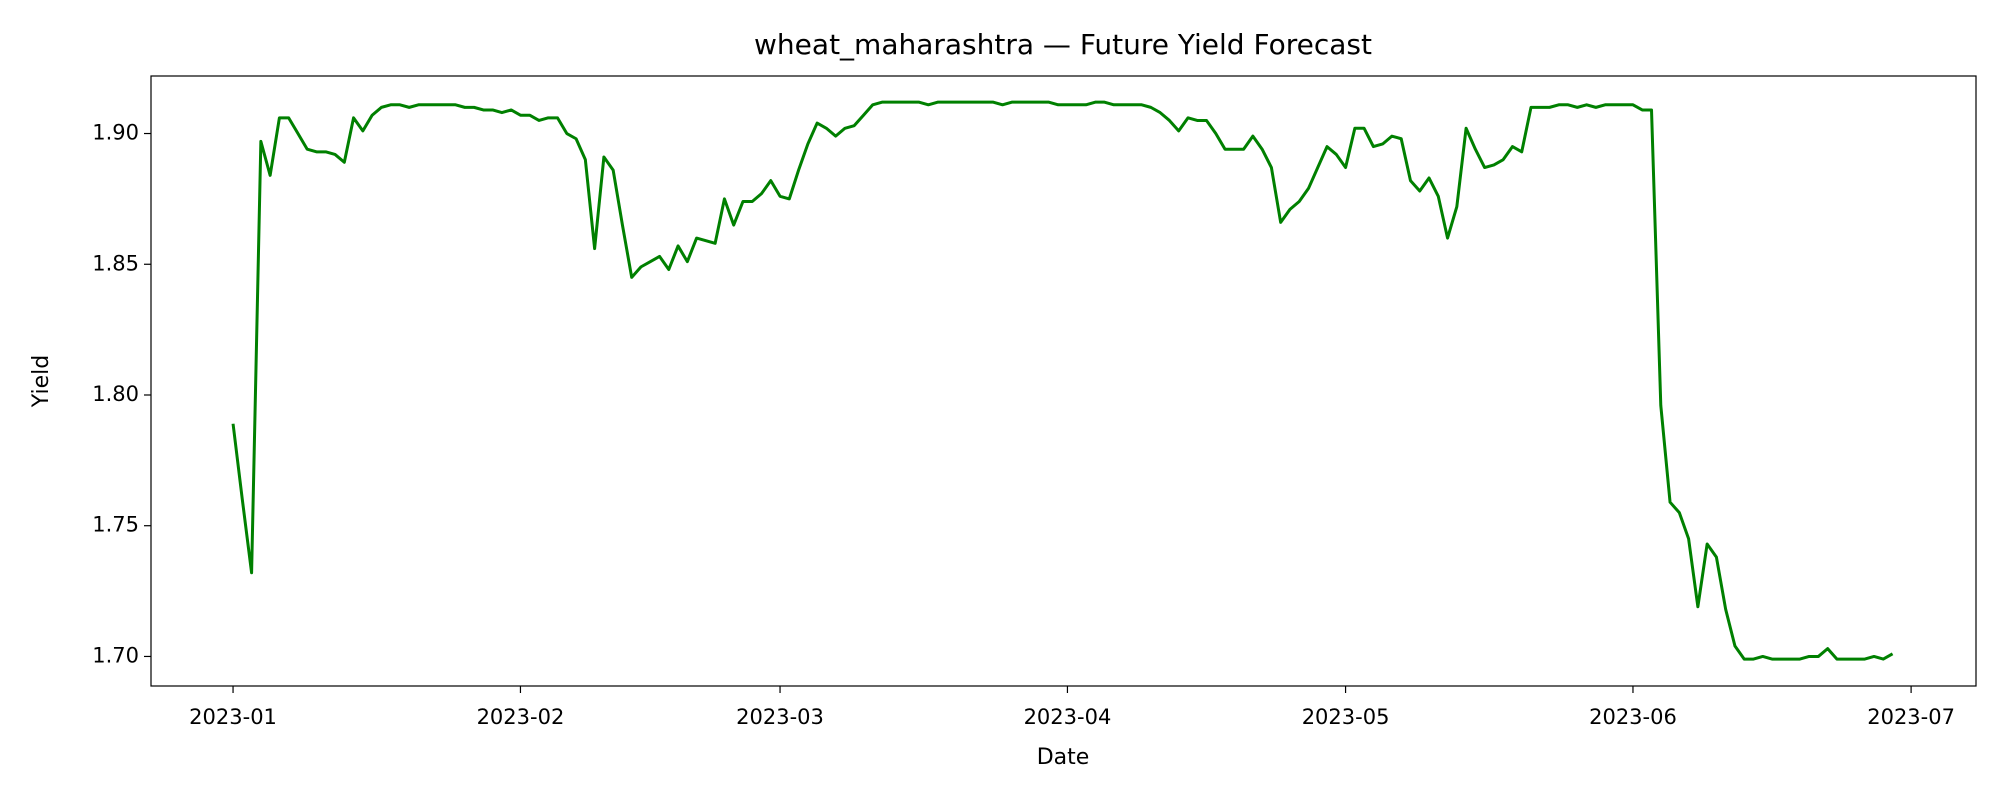  I want to click on x-tick-label: 2023-05, so click(1346, 717).